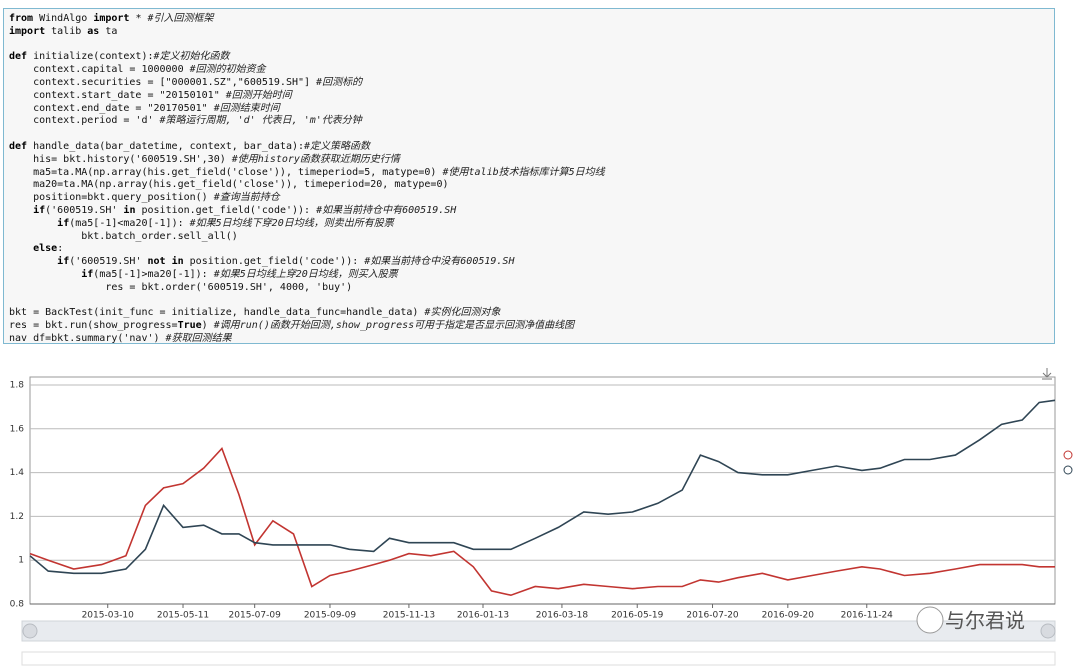 The image size is (1080, 668). What do you see at coordinates (409, 616) in the screenshot?
I see `x-tick-label: 2015-11-13` at bounding box center [409, 616].